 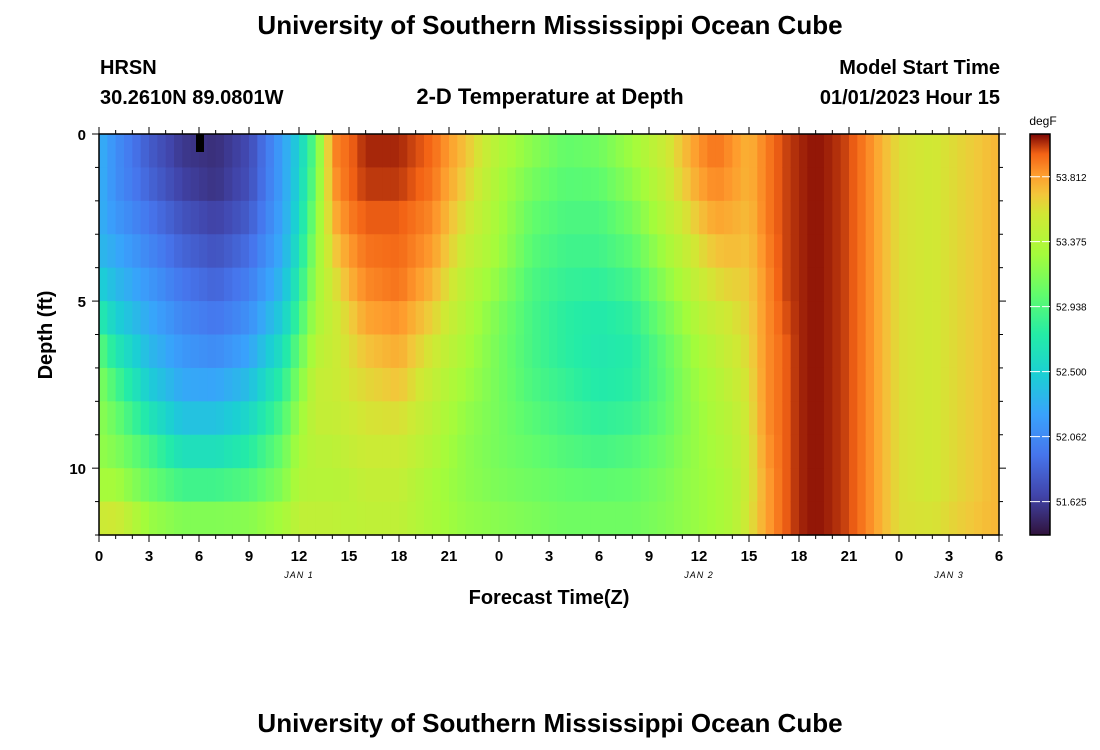 I want to click on colorbar-tick-label: 51.625, so click(x=1071, y=503).